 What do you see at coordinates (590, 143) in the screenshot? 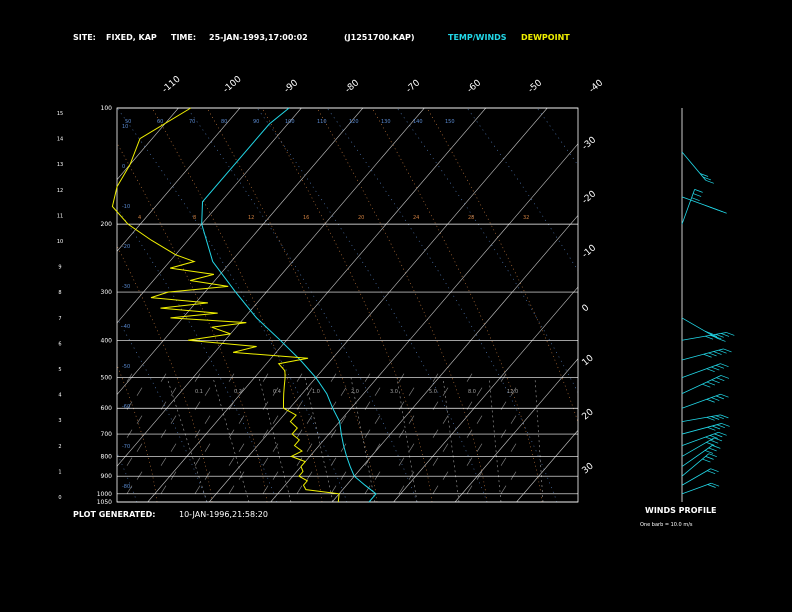
I see `right-temp-label: -30` at bounding box center [590, 143].